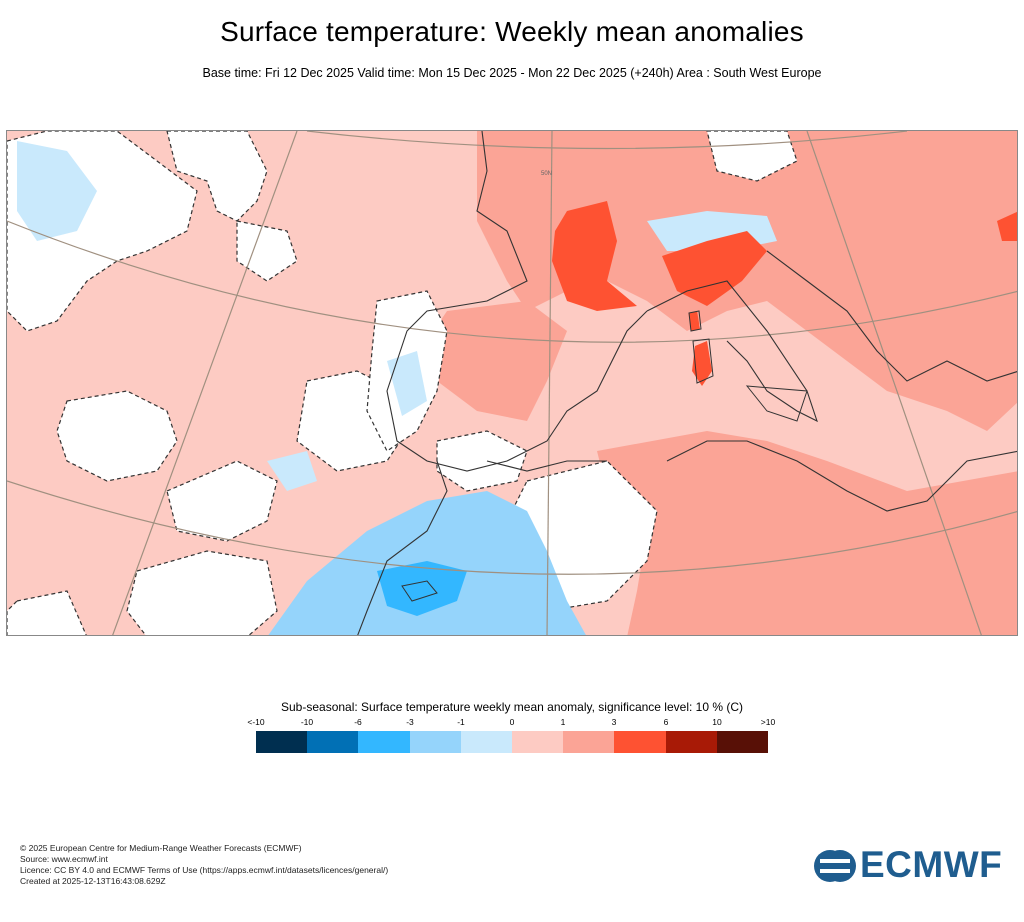  What do you see at coordinates (64, 859) in the screenshot?
I see `source-text: Source: www.ecmwf.int` at bounding box center [64, 859].